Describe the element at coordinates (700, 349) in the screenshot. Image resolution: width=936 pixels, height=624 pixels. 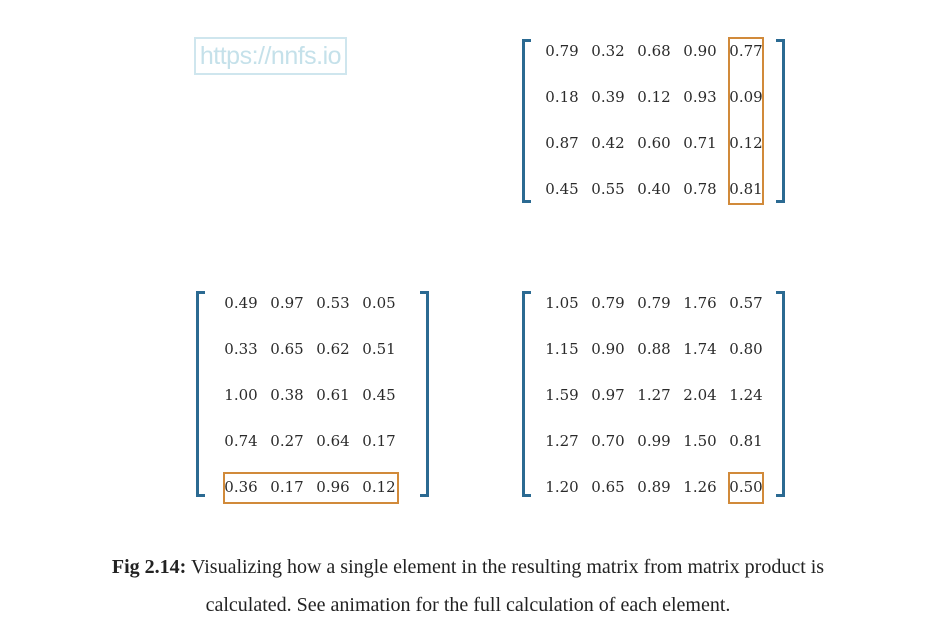
I see `matrix-result-cell: 1.74` at that location.